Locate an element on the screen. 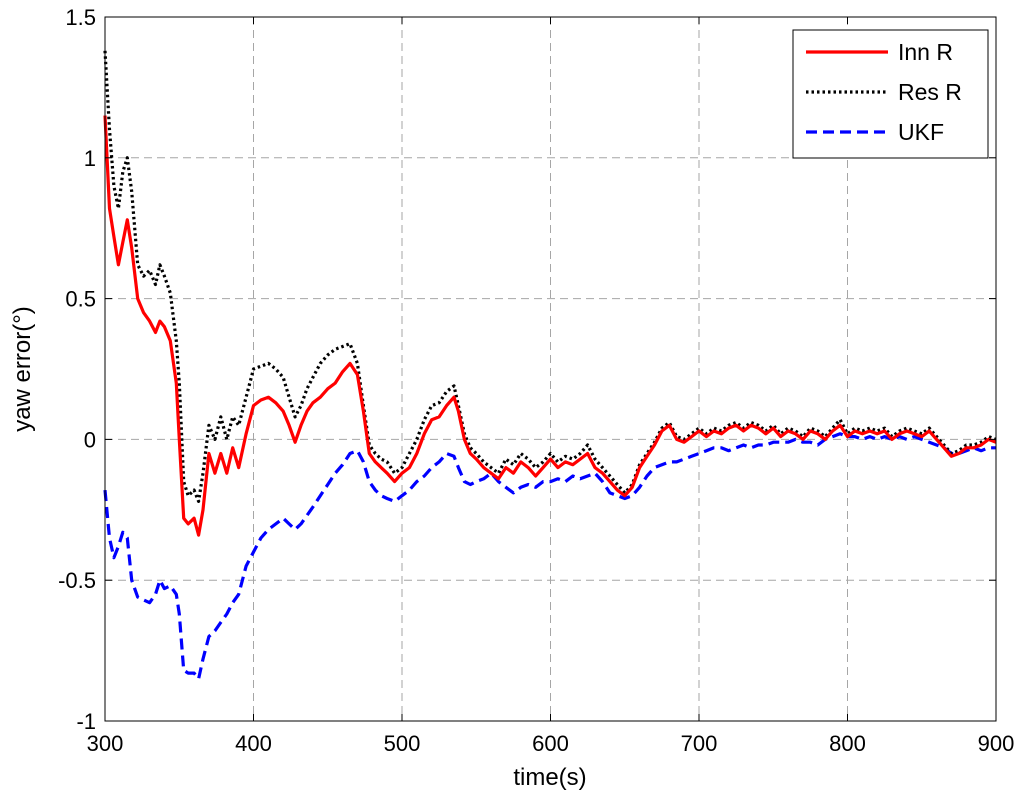 The height and width of the screenshot is (798, 1024). x-tick-label: 900 is located at coordinates (996, 743).